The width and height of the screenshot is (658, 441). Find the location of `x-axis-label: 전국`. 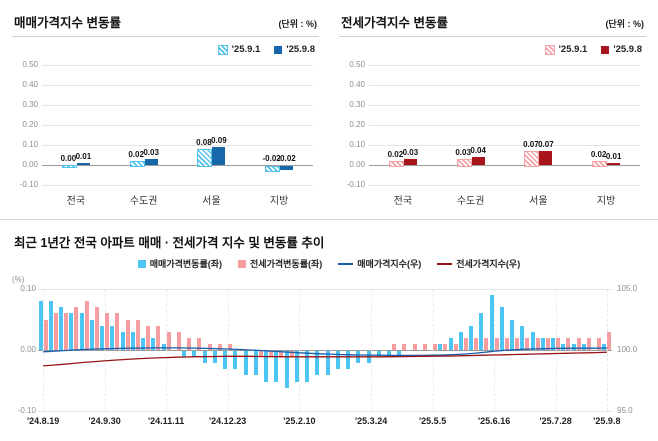

x-axis-label: 전국 is located at coordinates (403, 201).